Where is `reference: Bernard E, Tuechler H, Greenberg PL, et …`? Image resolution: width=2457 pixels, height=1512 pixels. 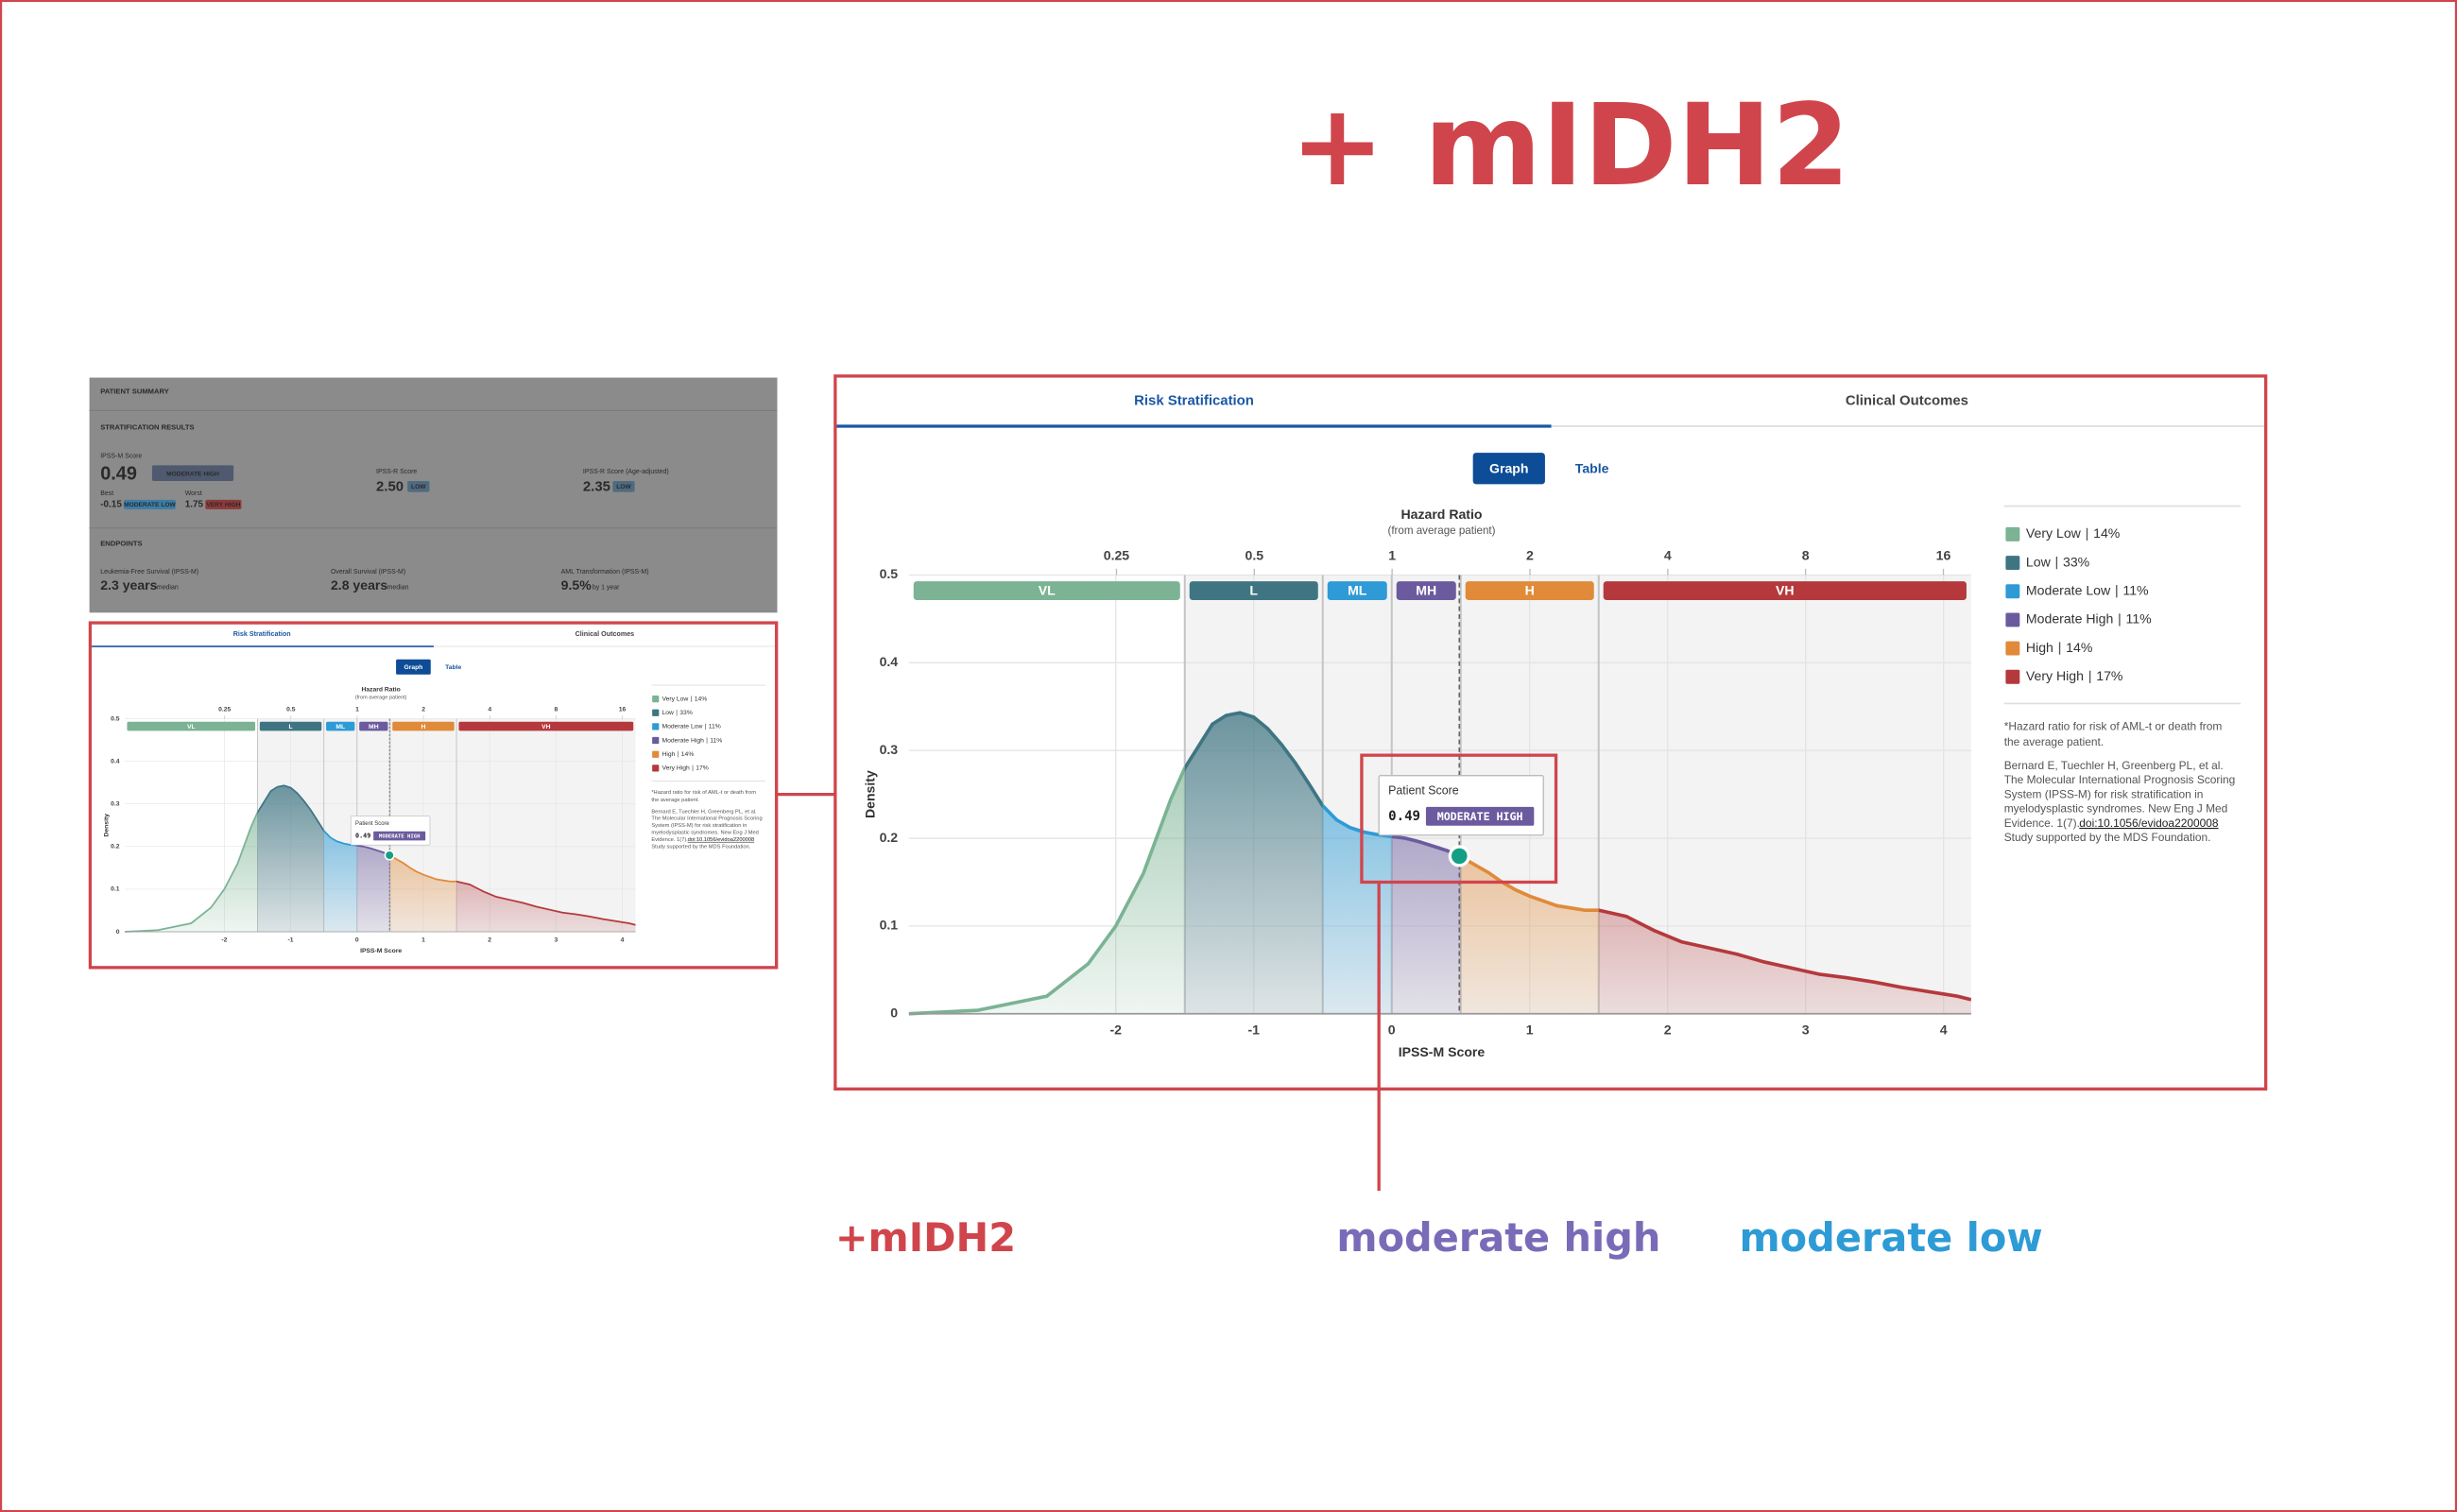 reference: Bernard E, Tuechler H, Greenberg PL, et … is located at coordinates (704, 812).